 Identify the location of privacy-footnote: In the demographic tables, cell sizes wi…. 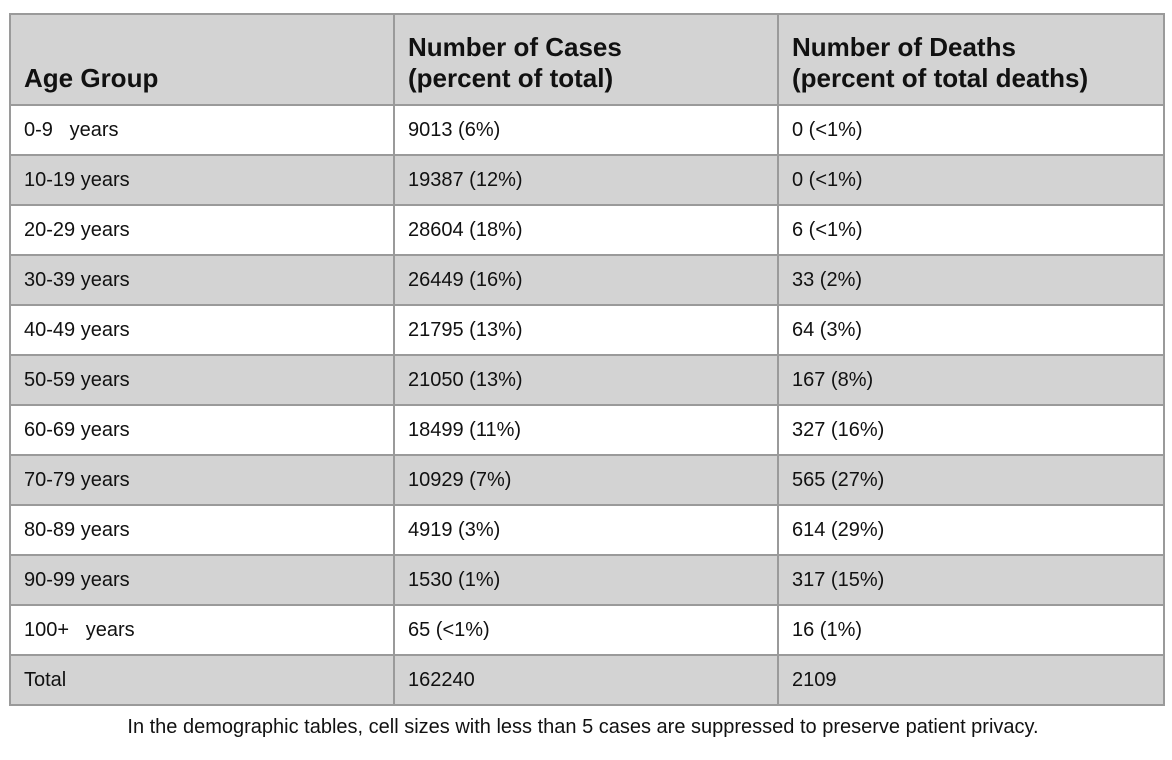
(583, 727).